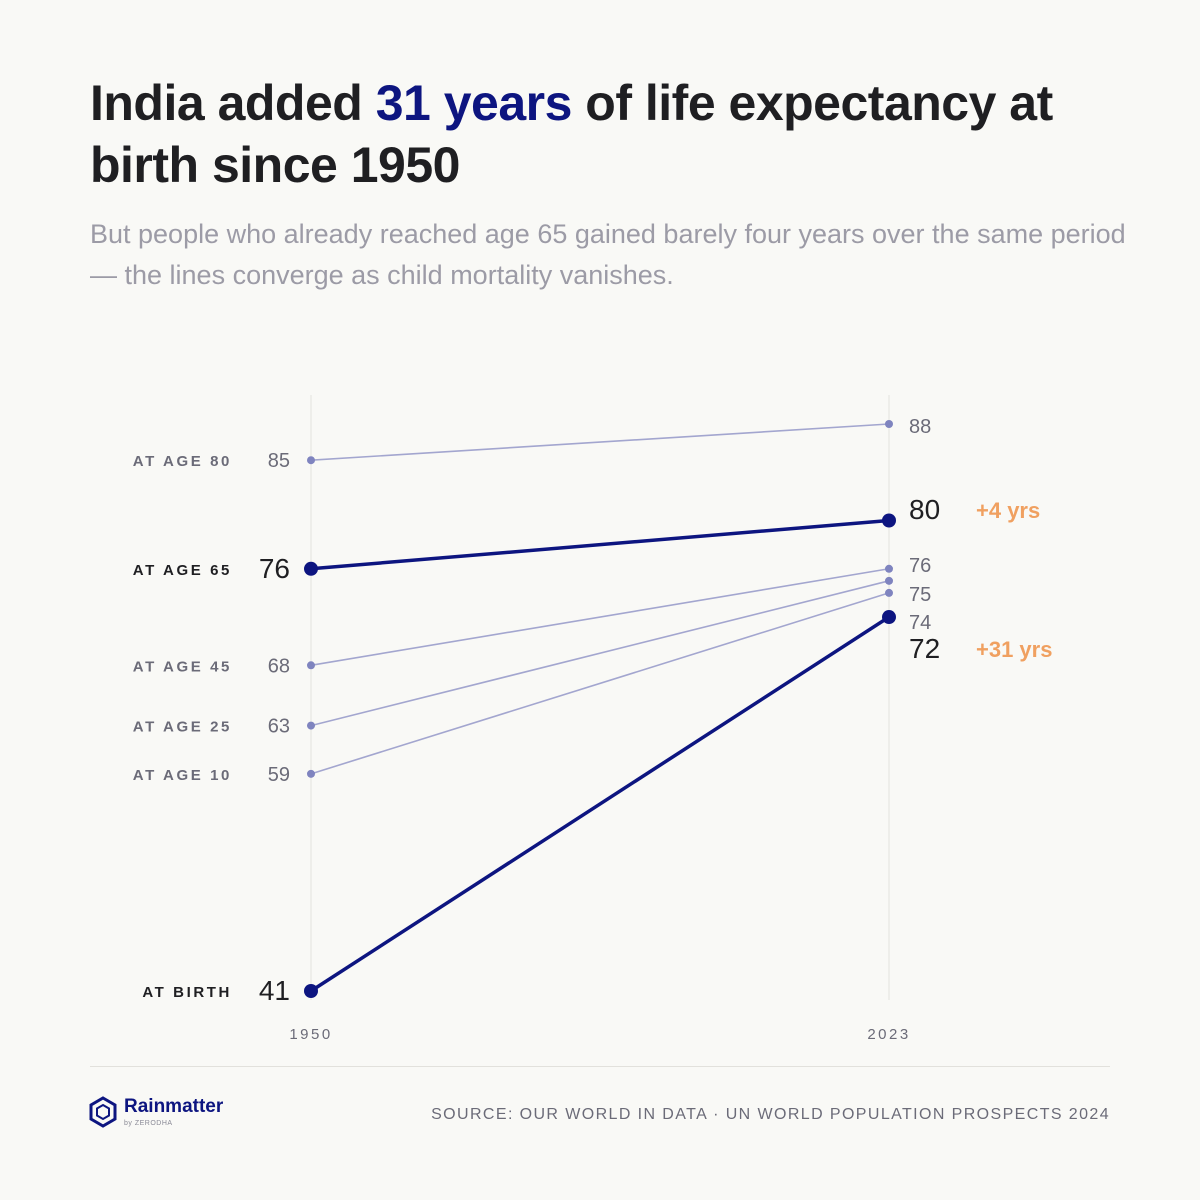  What do you see at coordinates (920, 566) in the screenshot?
I see `end-value-label: 76` at bounding box center [920, 566].